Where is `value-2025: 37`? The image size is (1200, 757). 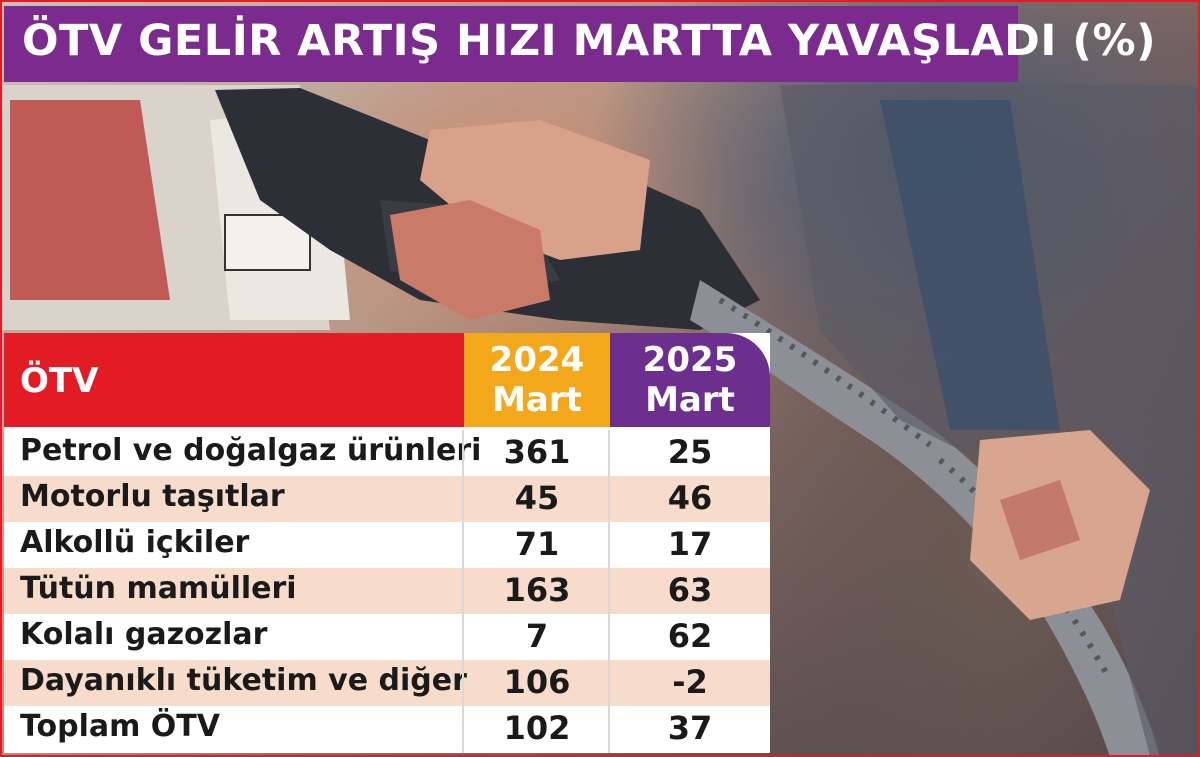 value-2025: 37 is located at coordinates (690, 728).